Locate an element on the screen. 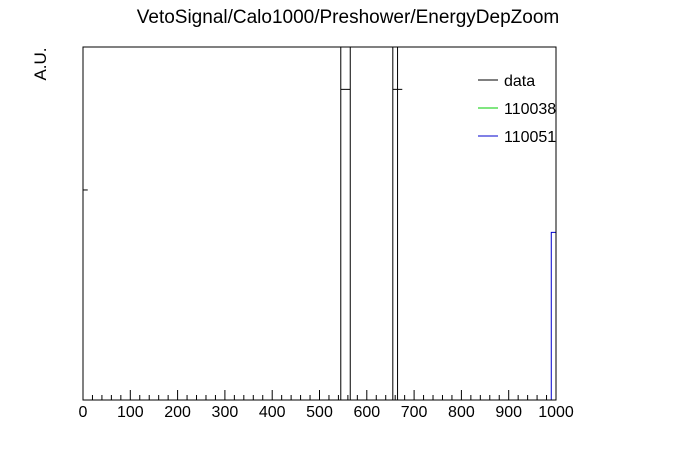 The width and height of the screenshot is (696, 472). x-tick-label: 800 is located at coordinates (461, 412).